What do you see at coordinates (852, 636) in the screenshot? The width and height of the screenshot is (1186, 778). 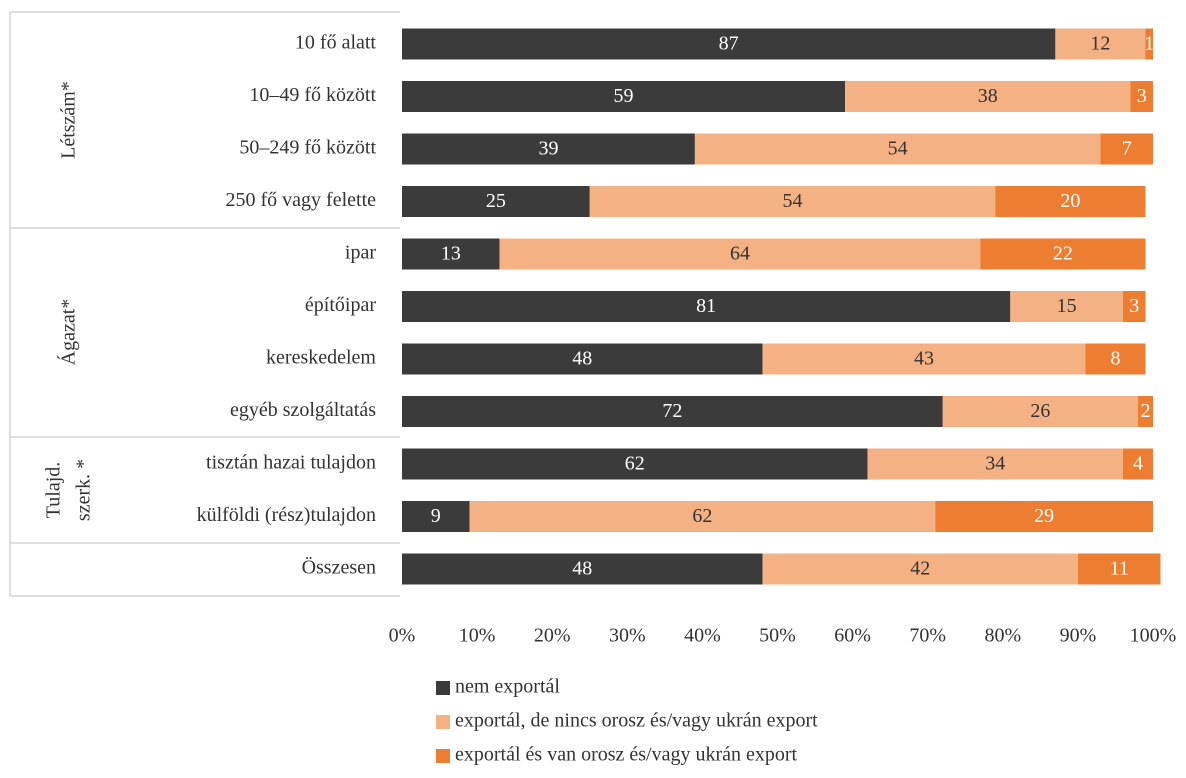 I see `x-tick-label: 60%` at bounding box center [852, 636].